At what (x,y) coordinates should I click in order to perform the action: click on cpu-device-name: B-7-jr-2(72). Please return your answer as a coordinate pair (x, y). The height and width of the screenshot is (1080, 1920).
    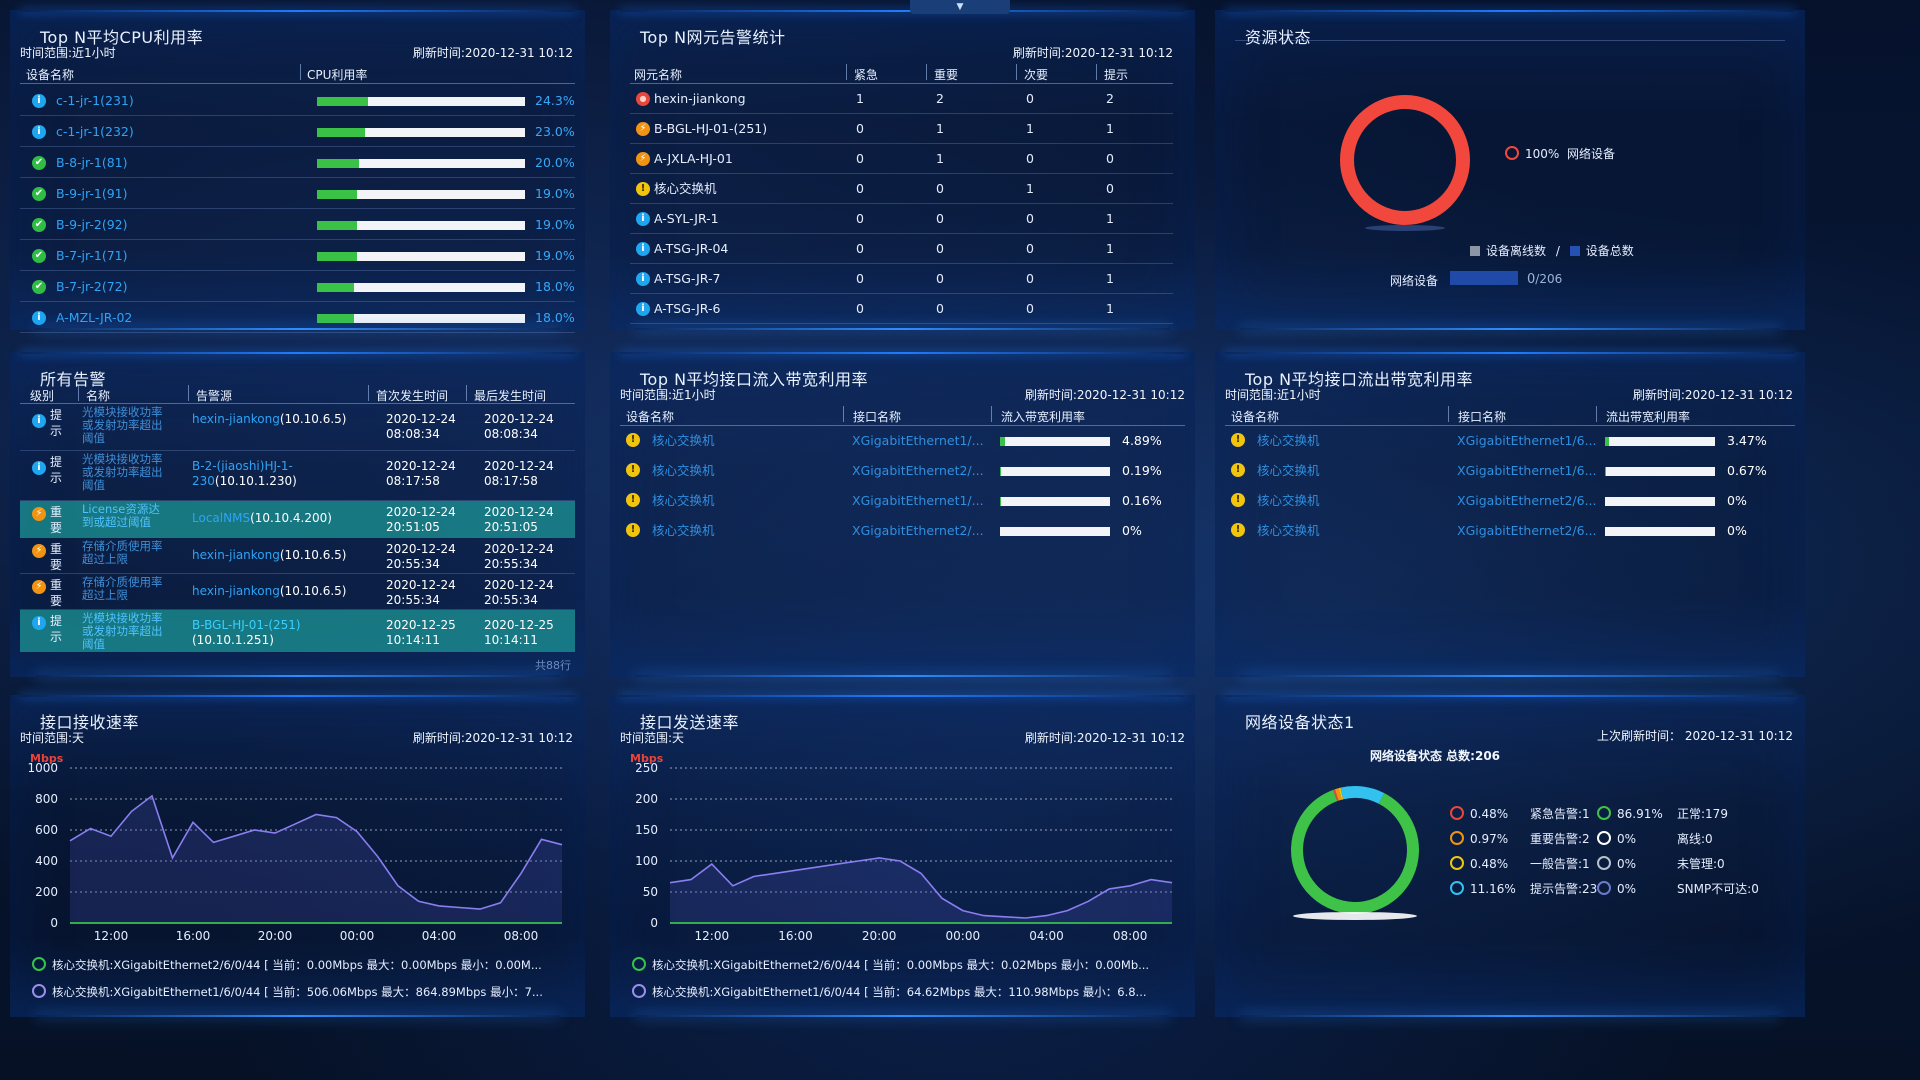
    Looking at the image, I should click on (92, 286).